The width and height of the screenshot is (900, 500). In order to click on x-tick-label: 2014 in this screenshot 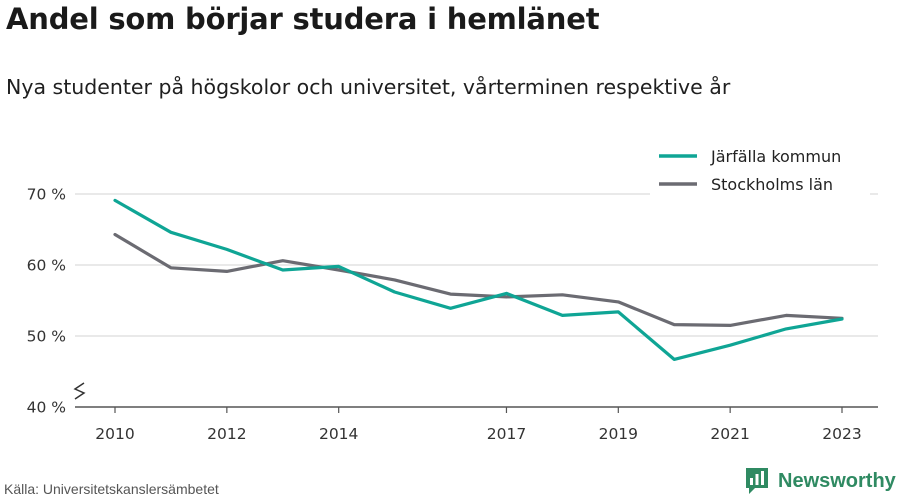, I will do `click(338, 434)`.